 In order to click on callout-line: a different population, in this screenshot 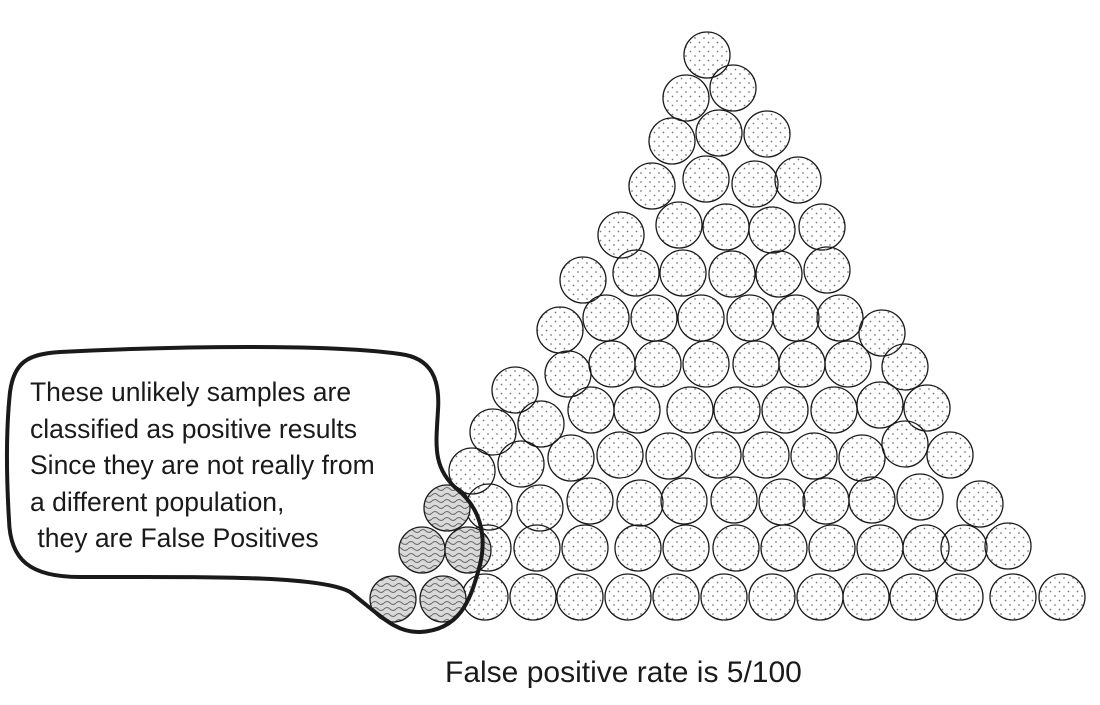, I will do `click(157, 501)`.